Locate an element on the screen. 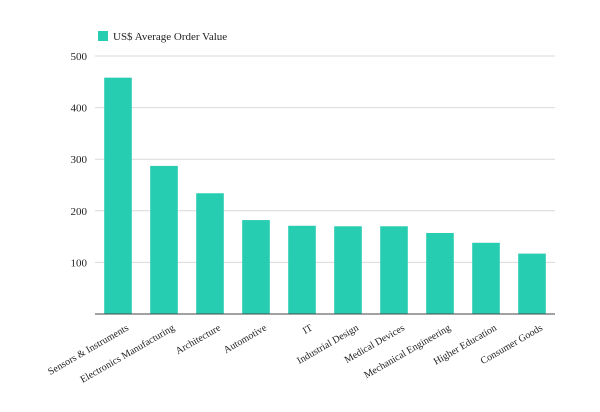 This screenshot has height=412, width=600. legend-label: US$ Average Order Value is located at coordinates (170, 37).